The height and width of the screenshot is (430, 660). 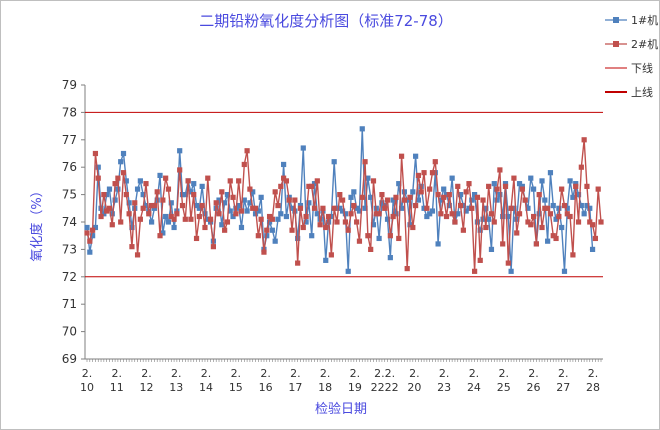 What do you see at coordinates (384, 373) in the screenshot?
I see `x-tick-label-top: 2.2.` at bounding box center [384, 373].